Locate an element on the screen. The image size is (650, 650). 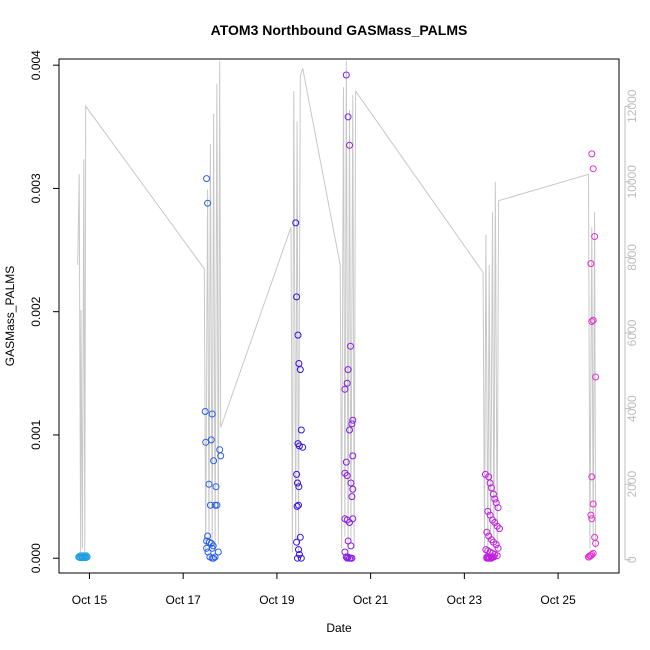
x-tick-label: Oct 15 is located at coordinates (90, 600).